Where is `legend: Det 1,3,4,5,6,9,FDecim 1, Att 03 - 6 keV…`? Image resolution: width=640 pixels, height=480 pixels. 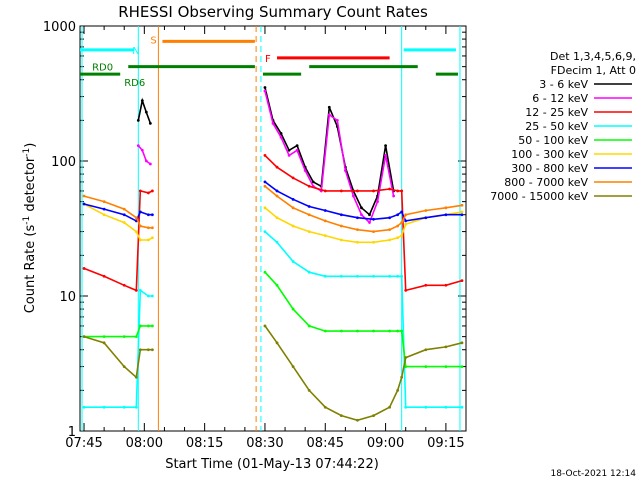
legend: Det 1,3,4,5,6,9,FDecim 1, Att 03 - 6 keV… is located at coordinates (563, 126).